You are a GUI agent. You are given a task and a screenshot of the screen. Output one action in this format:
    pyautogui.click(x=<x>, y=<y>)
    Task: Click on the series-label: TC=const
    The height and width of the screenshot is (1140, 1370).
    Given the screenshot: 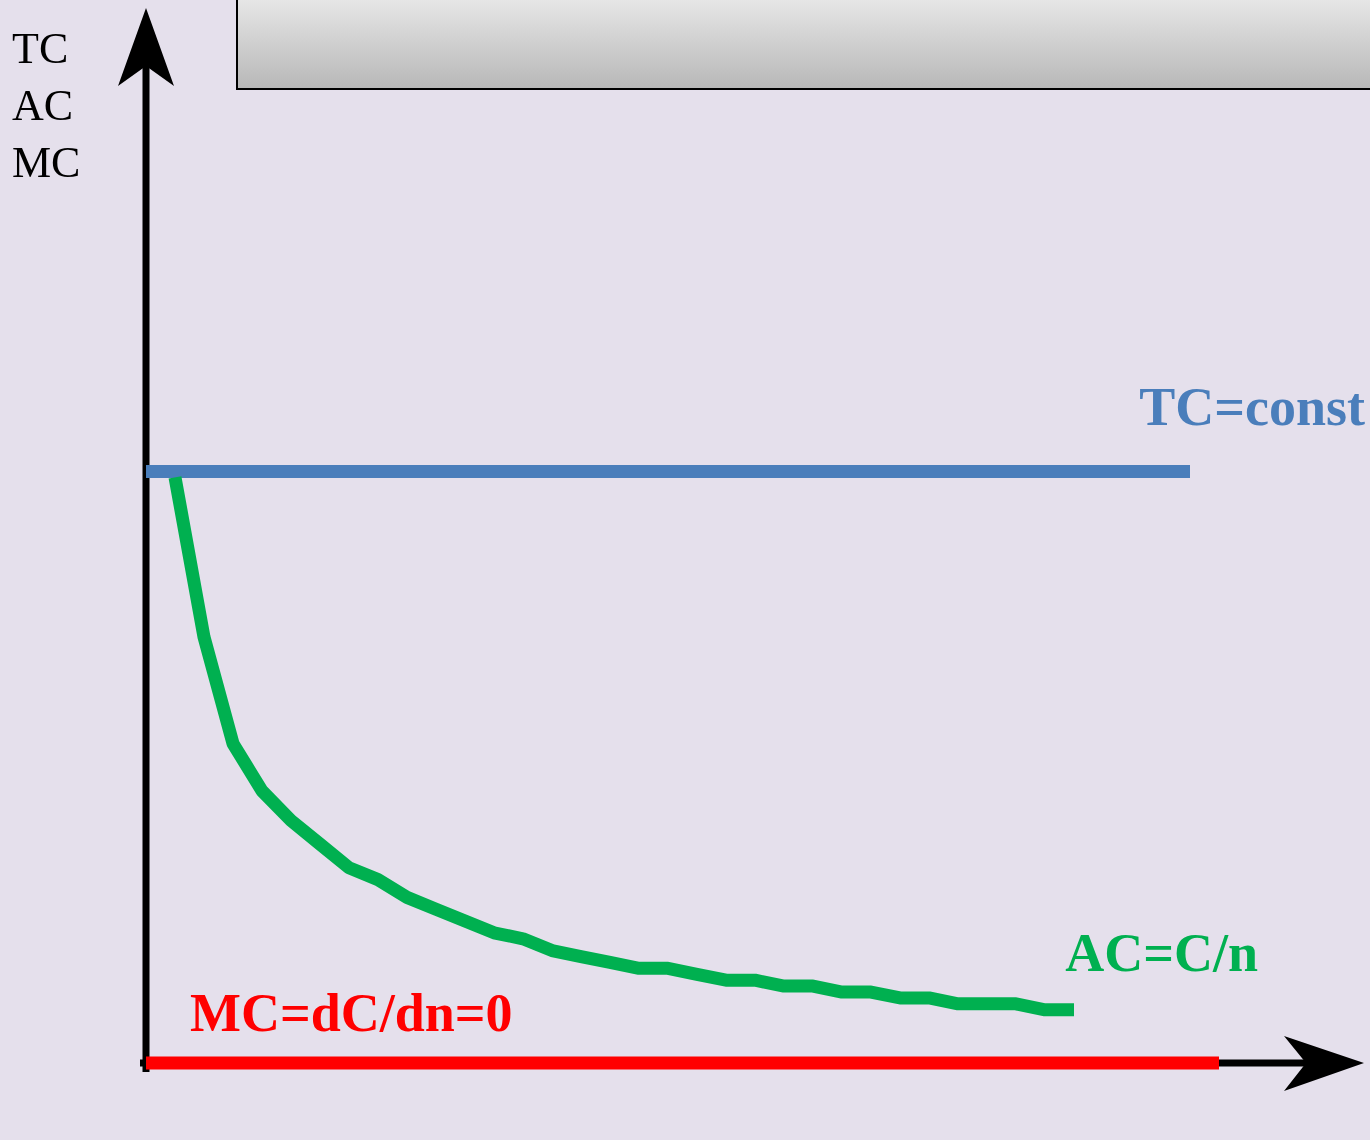 What is the action you would take?
    pyautogui.click(x=1252, y=407)
    